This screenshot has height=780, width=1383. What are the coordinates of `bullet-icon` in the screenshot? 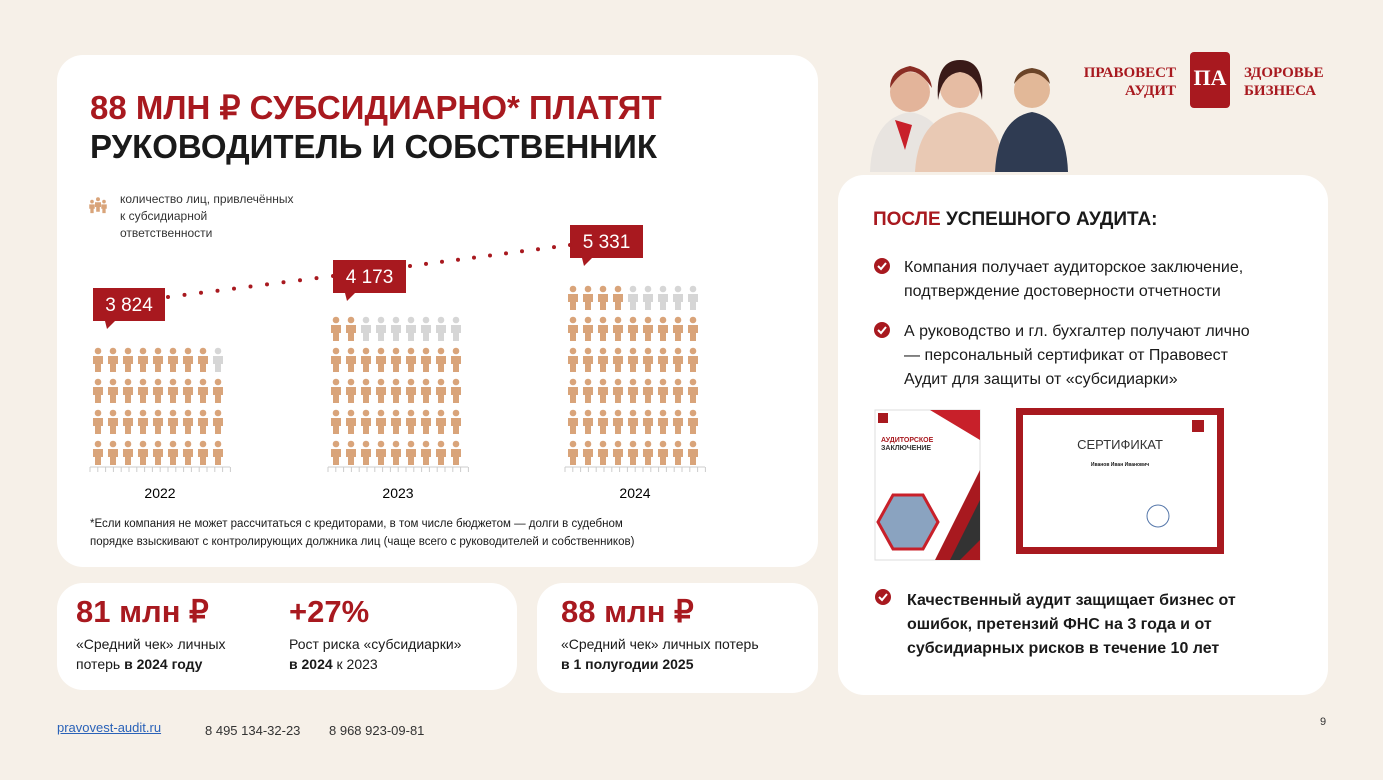 It's located at (883, 597).